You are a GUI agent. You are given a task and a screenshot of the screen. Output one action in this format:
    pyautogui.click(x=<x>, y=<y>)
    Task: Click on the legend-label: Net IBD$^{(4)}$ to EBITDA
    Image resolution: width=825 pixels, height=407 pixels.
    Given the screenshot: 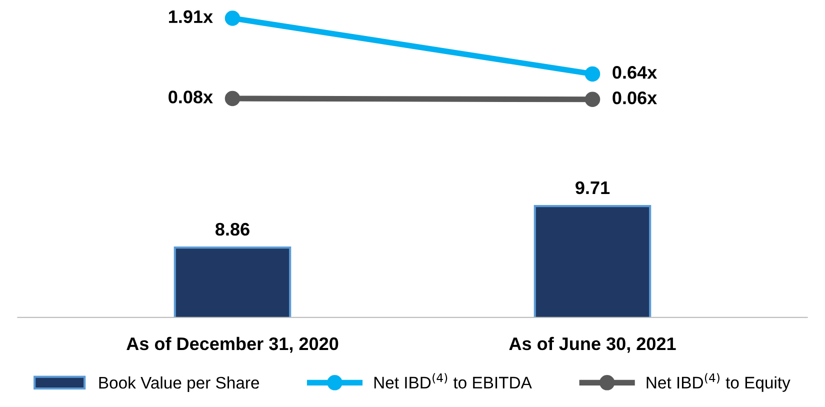 What is the action you would take?
    pyautogui.click(x=453, y=381)
    